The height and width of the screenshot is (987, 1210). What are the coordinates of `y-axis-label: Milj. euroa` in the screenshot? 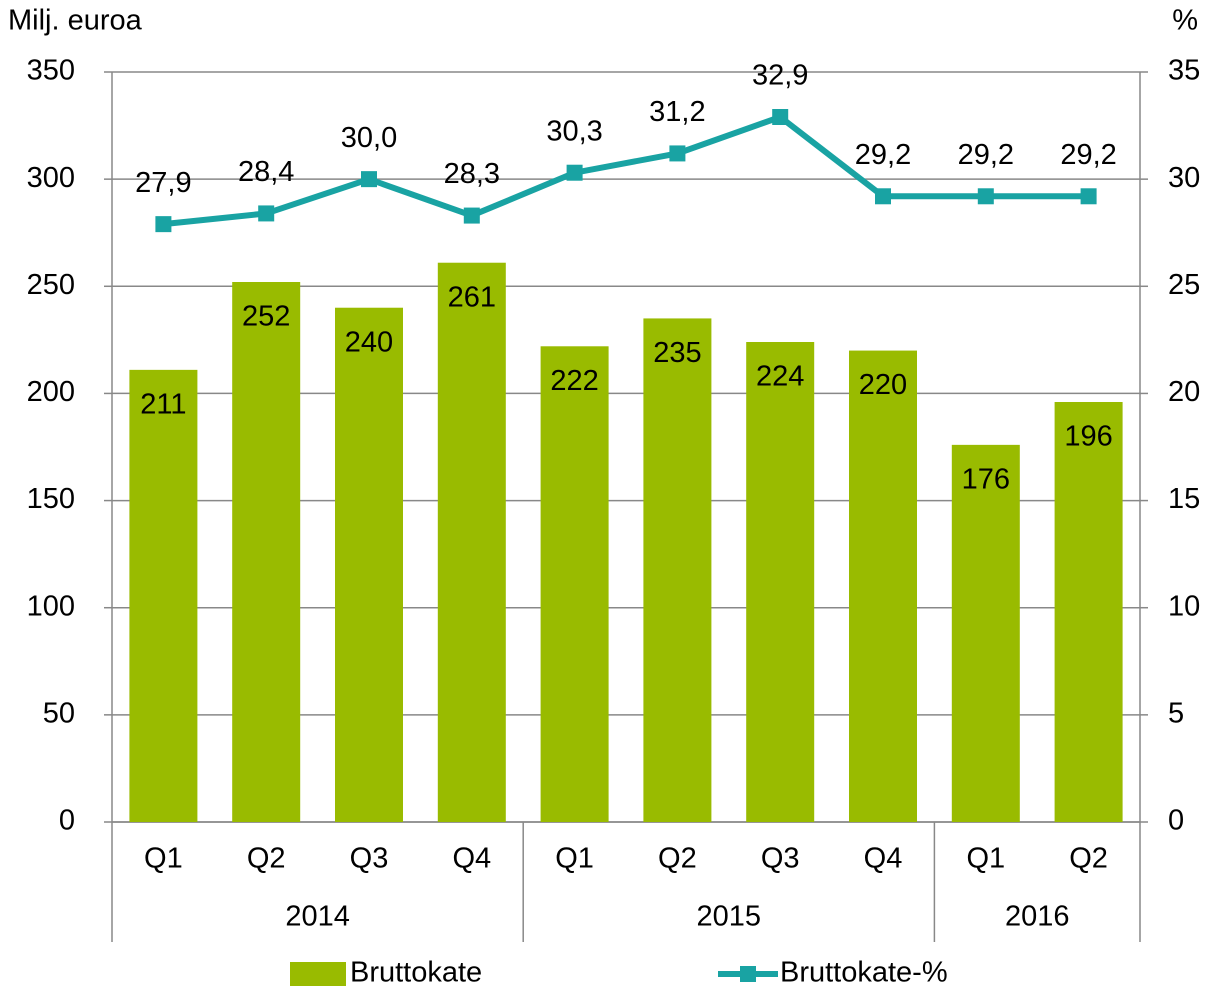 It's located at (75, 21).